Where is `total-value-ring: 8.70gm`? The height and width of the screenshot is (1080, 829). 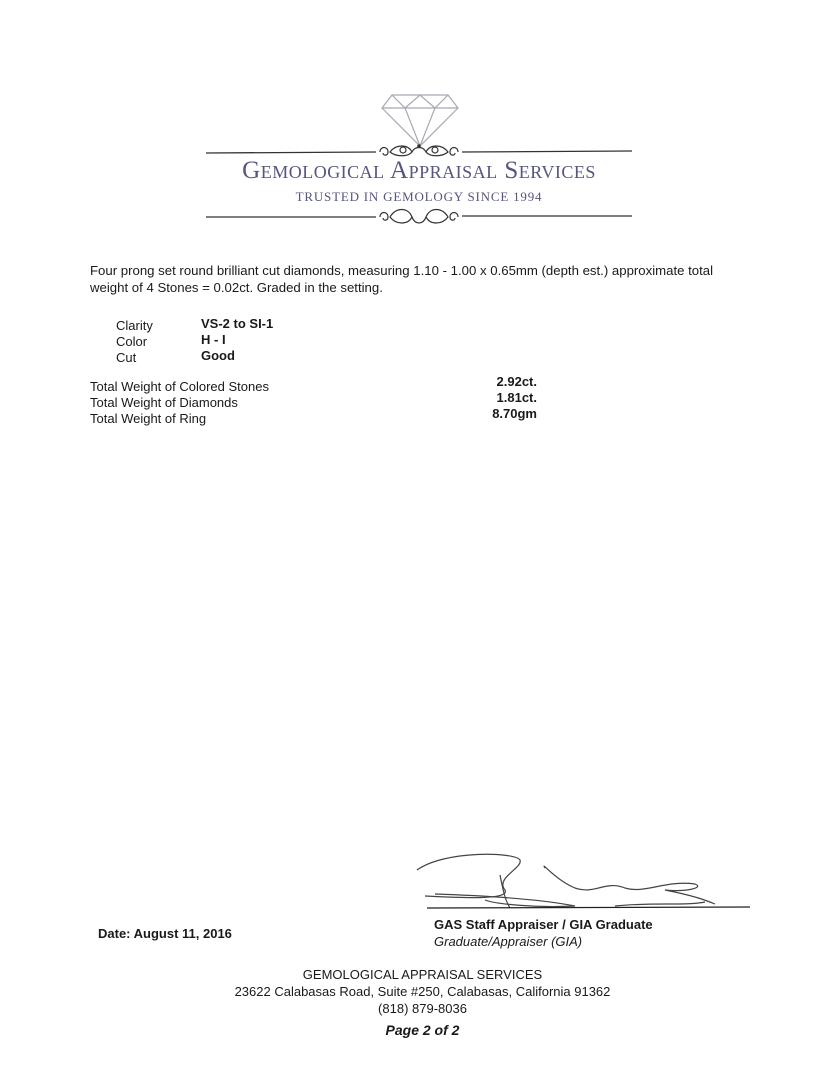 total-value-ring: 8.70gm is located at coordinates (514, 413).